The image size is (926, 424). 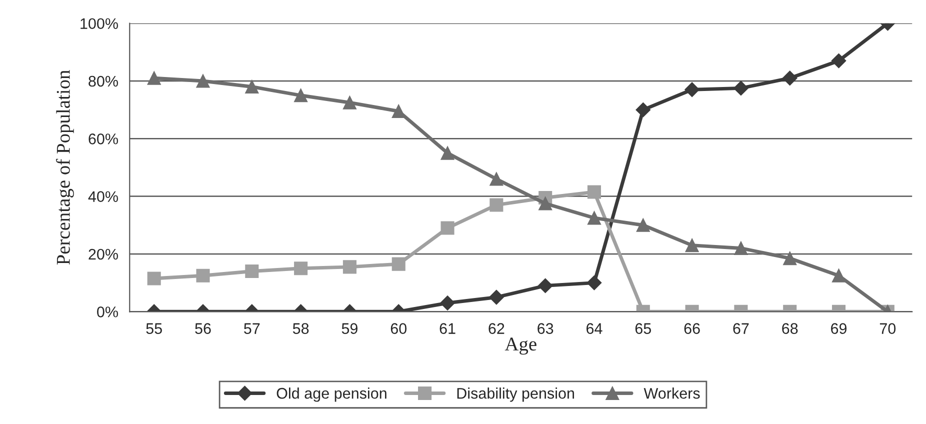 I want to click on x-tick-label: 58, so click(x=300, y=328).